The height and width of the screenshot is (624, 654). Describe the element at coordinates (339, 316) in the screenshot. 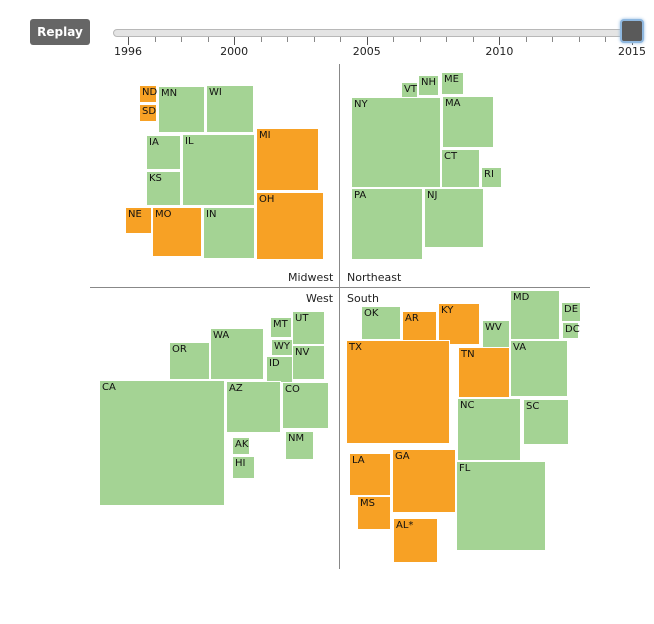

I see `vertical-divider` at that location.